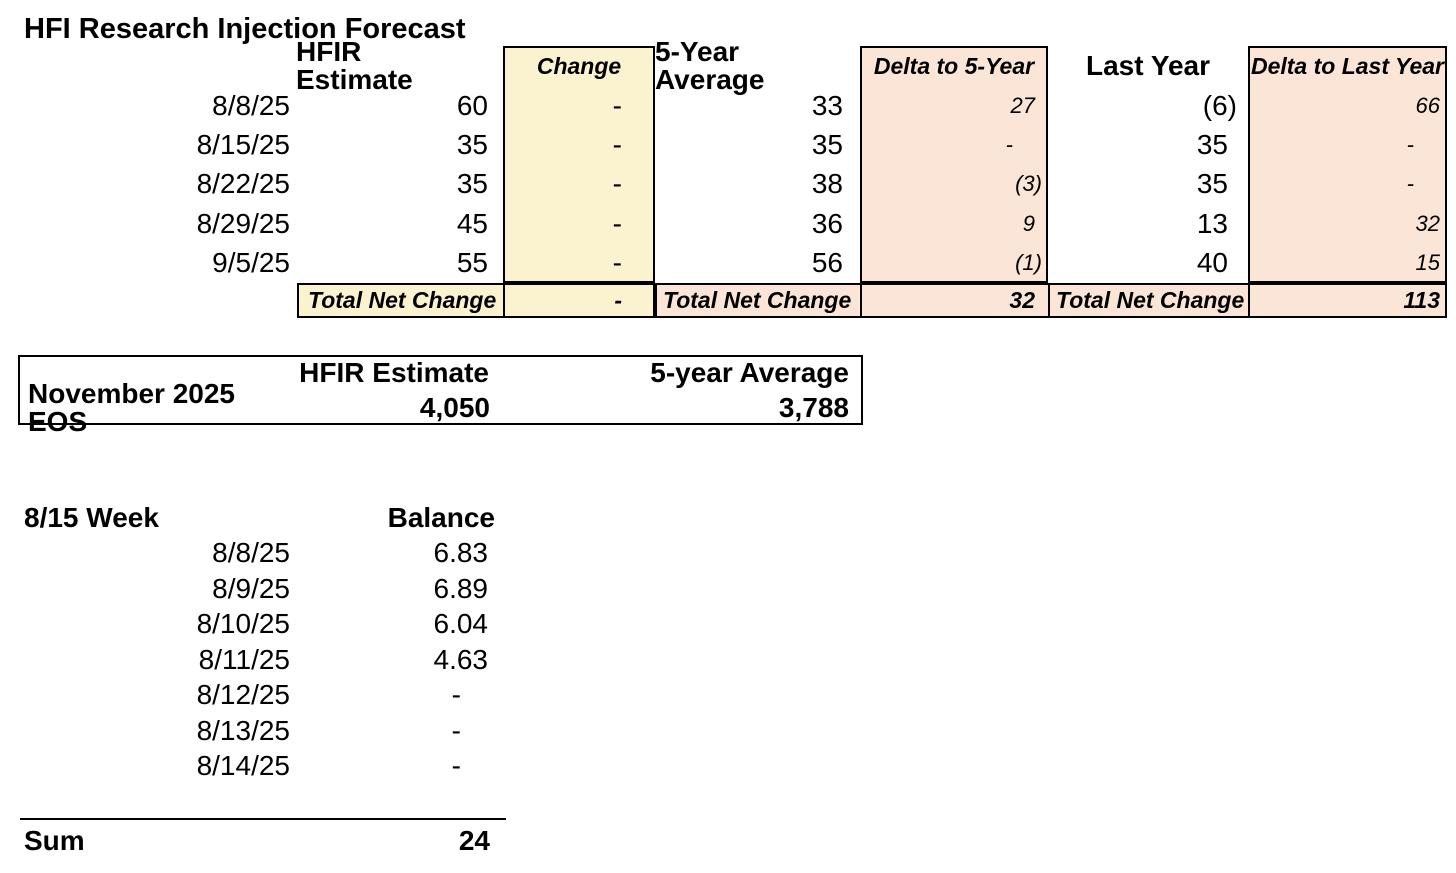  I want to click on total-delta-highlight, so click(1051, 300).